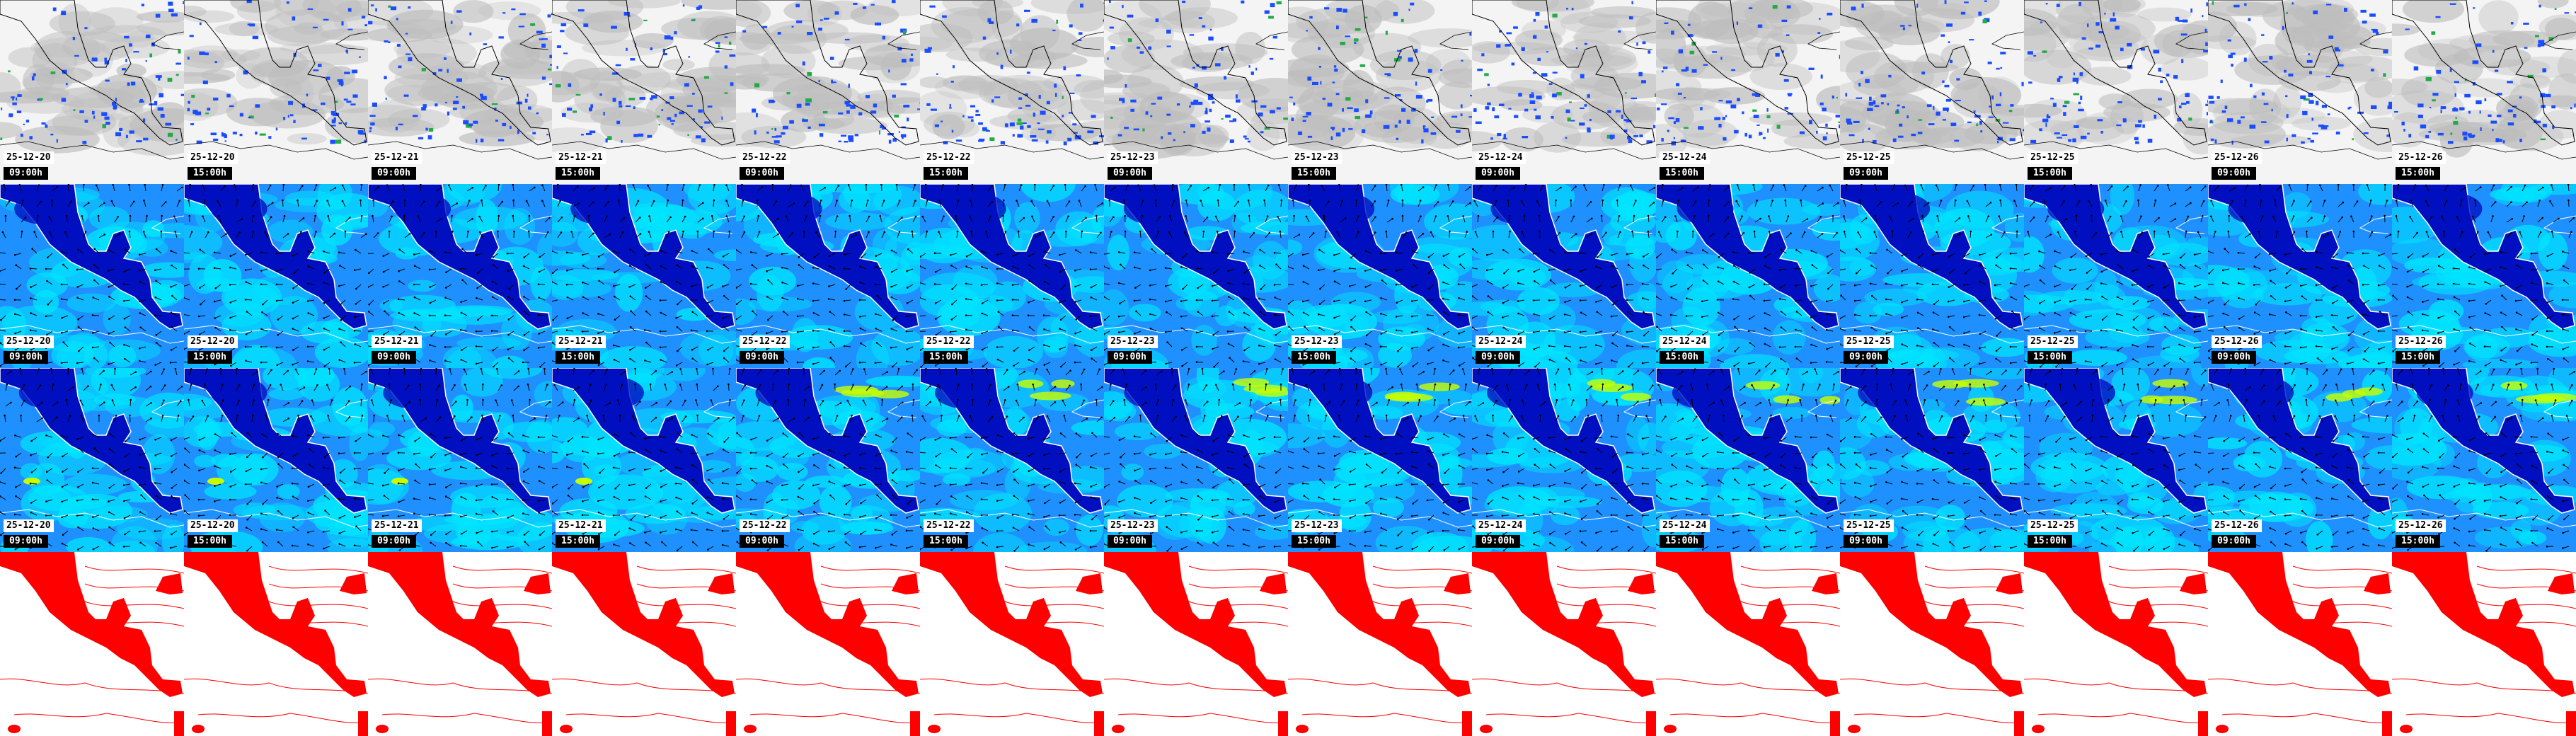 The image size is (2576, 736). What do you see at coordinates (26, 173) in the screenshot?
I see `time-label: 09:00h` at bounding box center [26, 173].